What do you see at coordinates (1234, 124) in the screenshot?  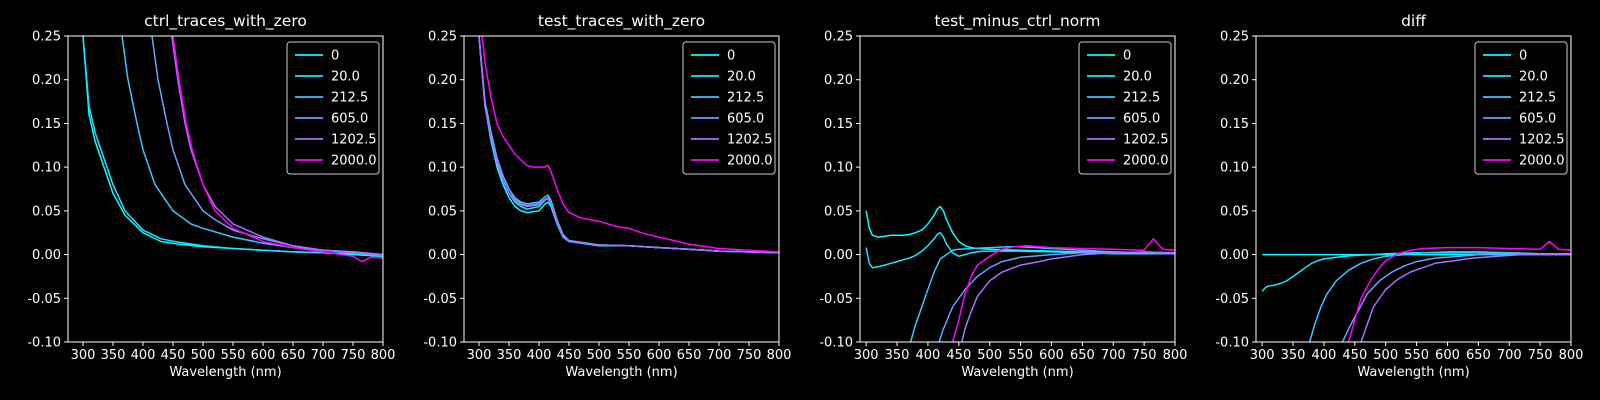 I see `y-tick-label: 0.15` at bounding box center [1234, 124].